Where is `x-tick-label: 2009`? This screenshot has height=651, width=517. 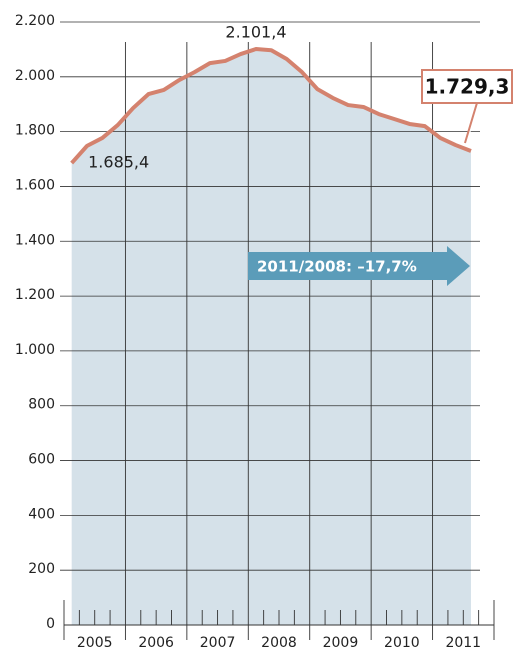 x-tick-label: 2009 is located at coordinates (341, 643).